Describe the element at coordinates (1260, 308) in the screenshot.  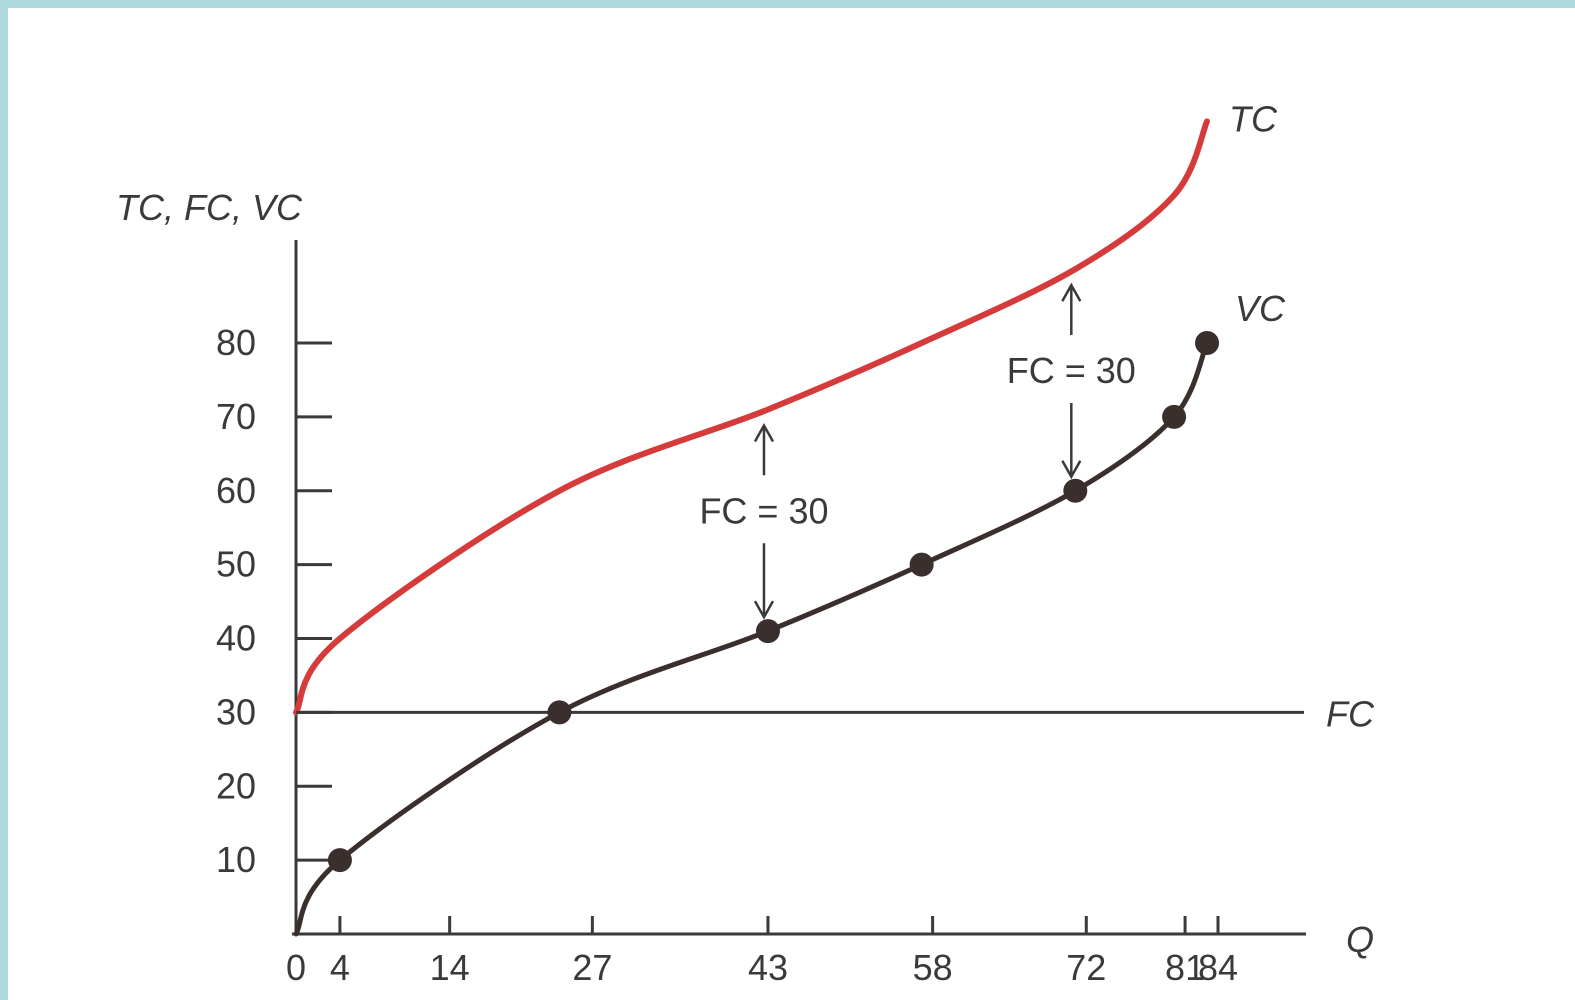
I see `vc-curve-label: VC` at that location.